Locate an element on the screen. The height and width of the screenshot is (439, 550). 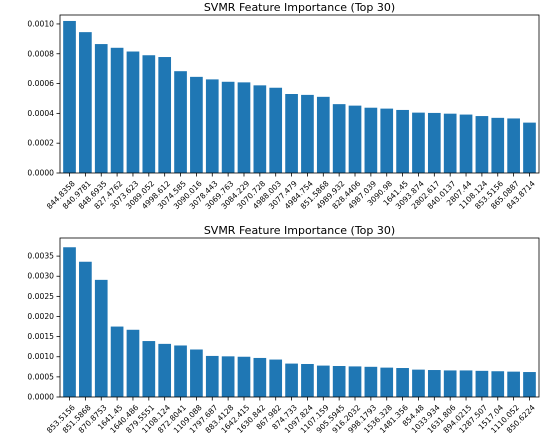
bar-3084.229 is located at coordinates (244, 127).